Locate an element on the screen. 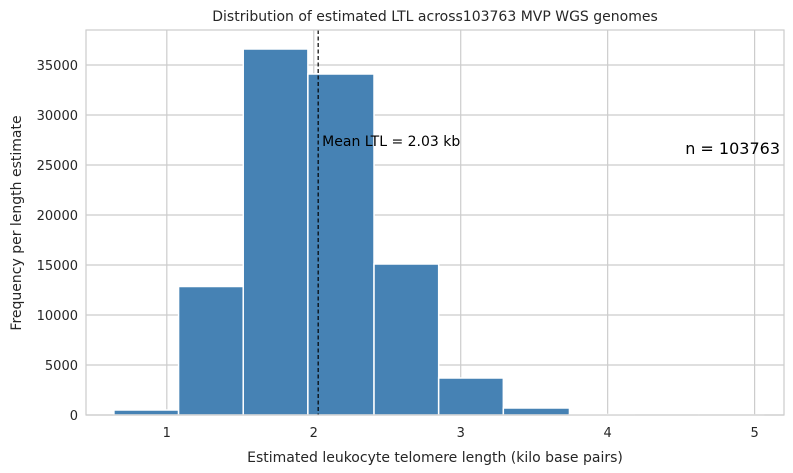 This screenshot has width=793, height=473. sample-size-annotation: n = 103763 is located at coordinates (732, 148).